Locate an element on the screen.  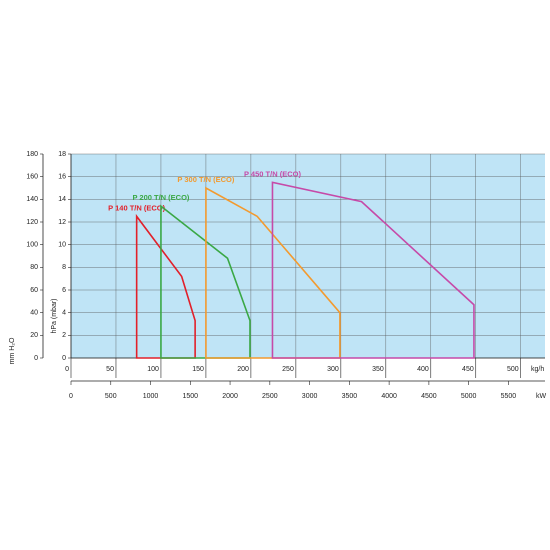
x2-tick-label: 5500 is located at coordinates (509, 396).